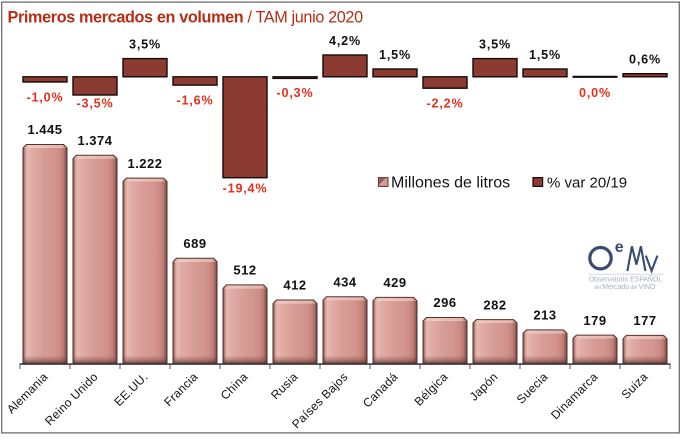 The width and height of the screenshot is (681, 440). Describe the element at coordinates (295, 93) in the screenshot. I see `svg-text: -0,3%` at that location.